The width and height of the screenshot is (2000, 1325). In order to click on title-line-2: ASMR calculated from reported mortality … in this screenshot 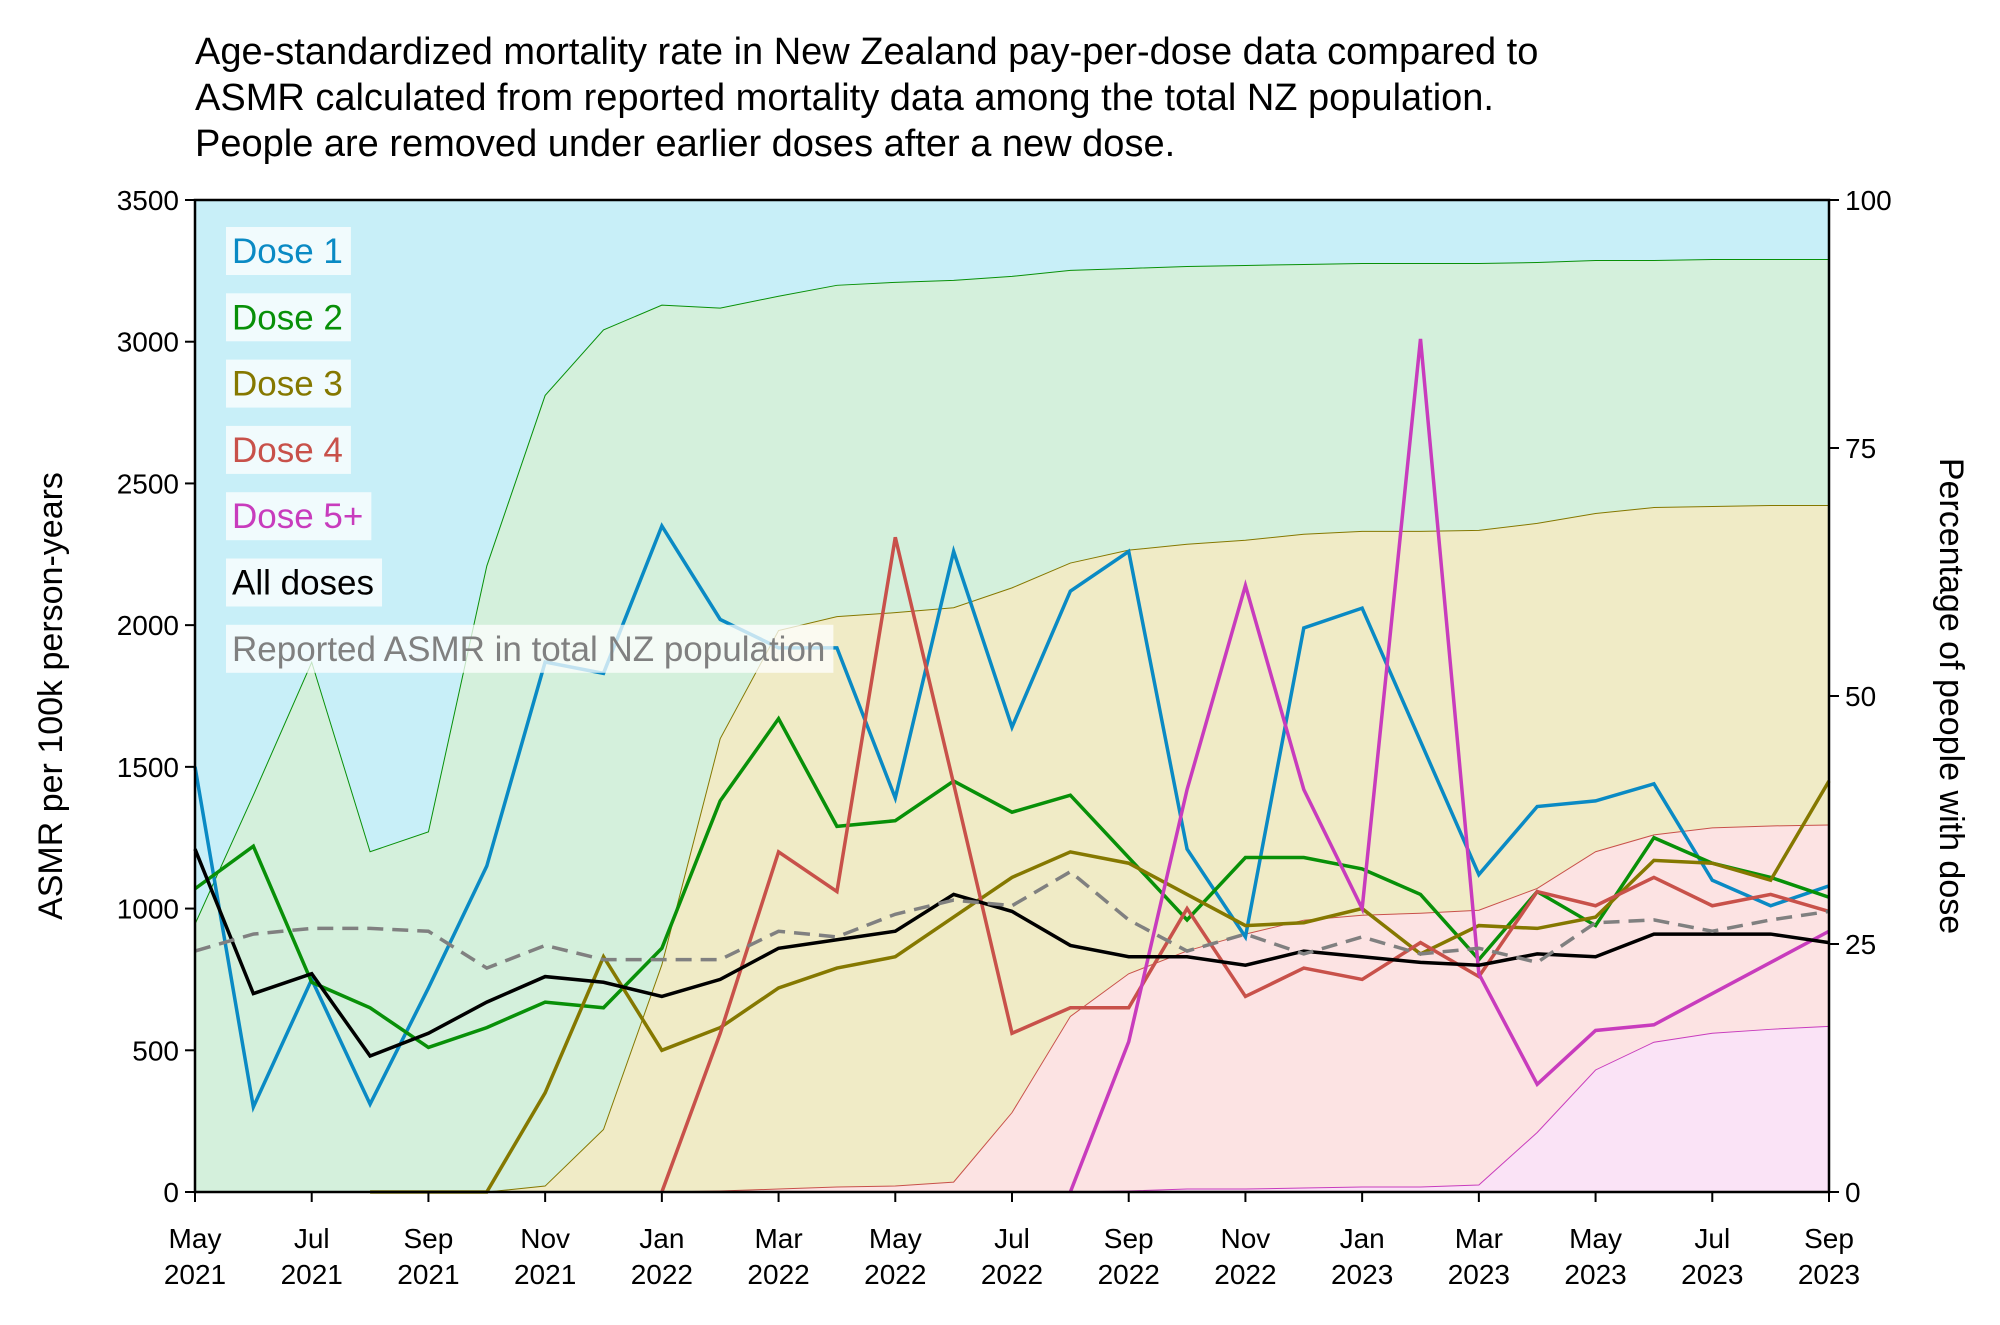, I will do `click(844, 98)`.